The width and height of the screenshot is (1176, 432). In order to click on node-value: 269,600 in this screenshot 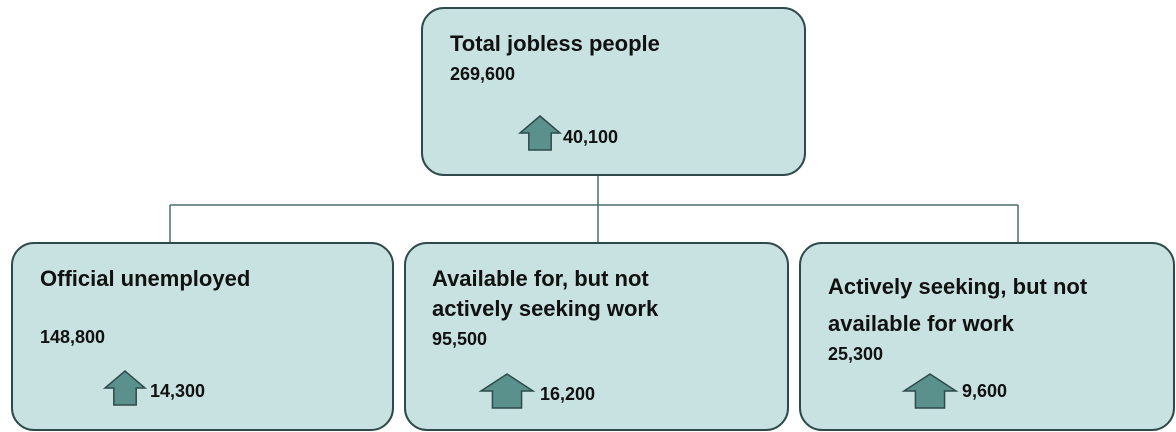, I will do `click(482, 74)`.